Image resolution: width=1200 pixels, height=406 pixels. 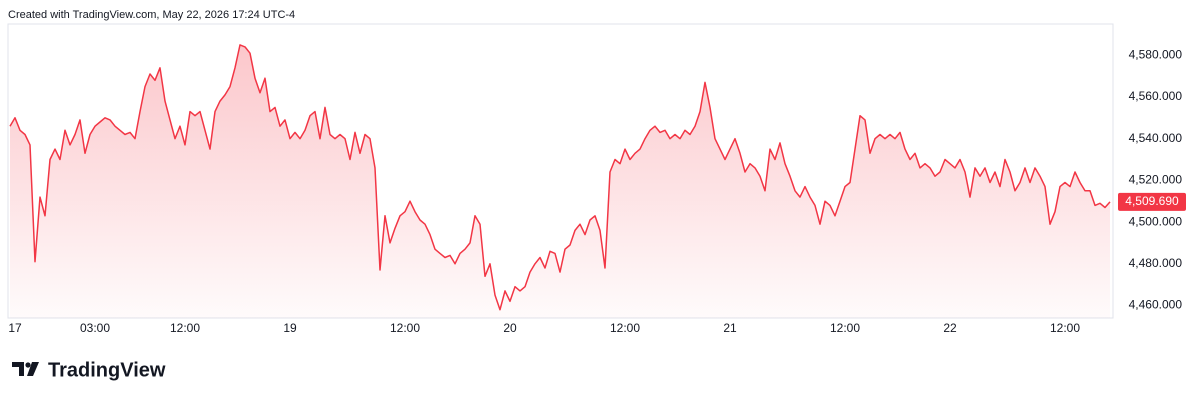 What do you see at coordinates (1156, 305) in the screenshot?
I see `y-tick-label: 4,460.000` at bounding box center [1156, 305].